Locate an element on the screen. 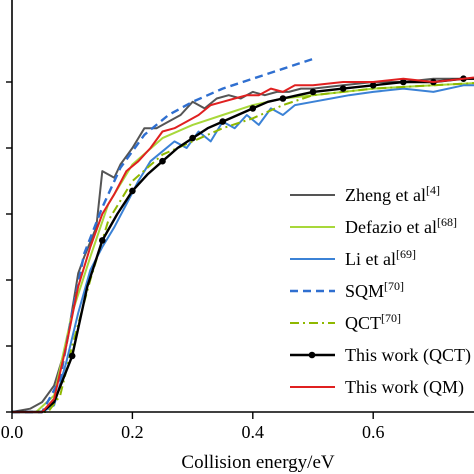  x-tick-label: 0.4 is located at coordinates (253, 432).